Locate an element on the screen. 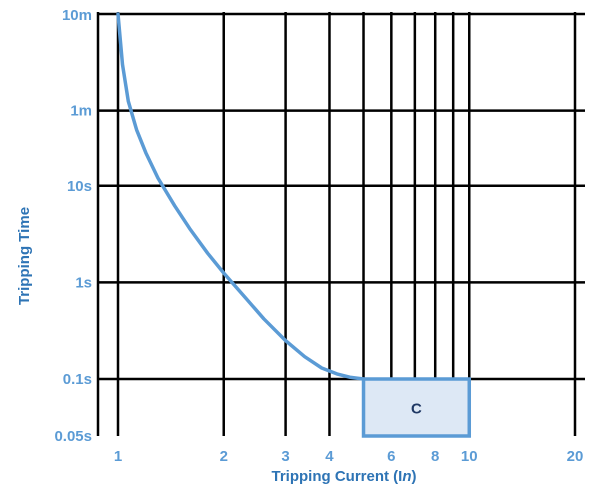 The height and width of the screenshot is (493, 601). y-tick-label: 0.05s is located at coordinates (73, 436).